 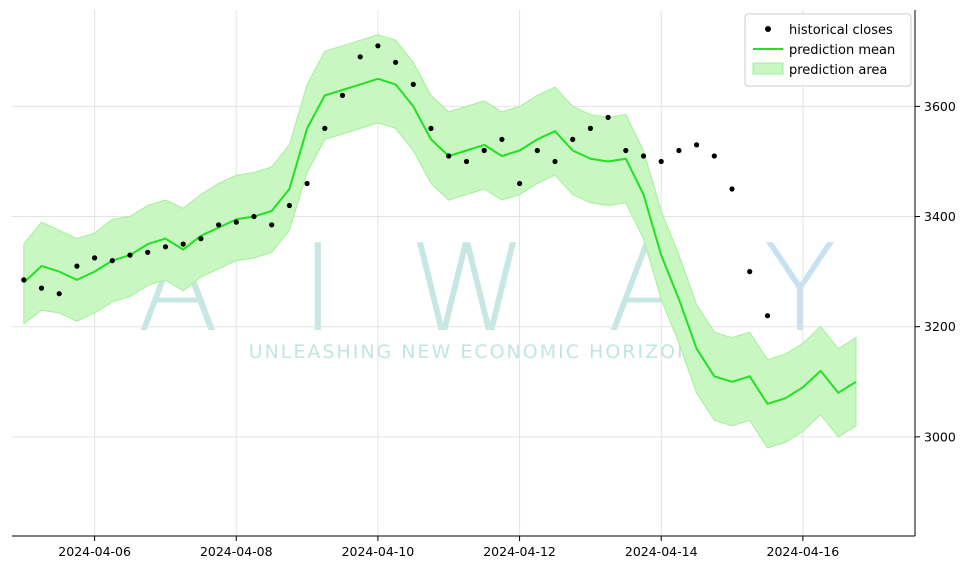 What do you see at coordinates (236, 551) in the screenshot?
I see `x-tick-label-1: 2024-04-08` at bounding box center [236, 551].